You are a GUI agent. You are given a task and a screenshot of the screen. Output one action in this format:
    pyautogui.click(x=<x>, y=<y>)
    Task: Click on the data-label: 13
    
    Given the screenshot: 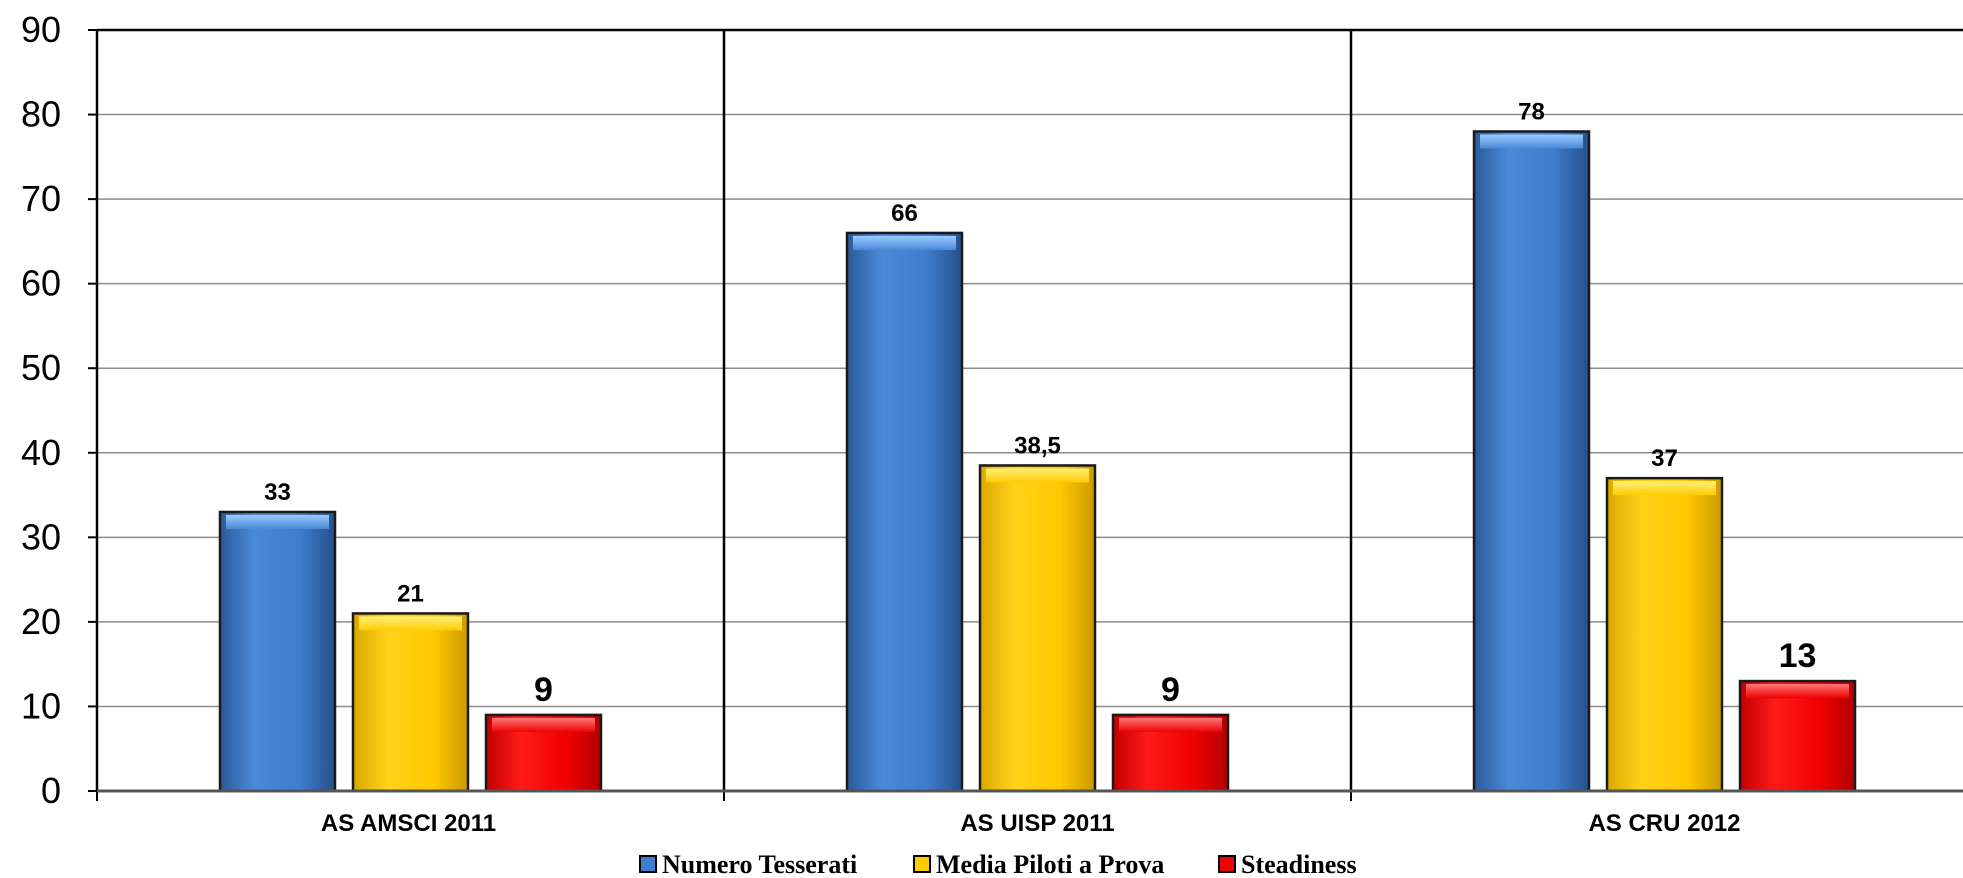 What is the action you would take?
    pyautogui.click(x=1798, y=656)
    